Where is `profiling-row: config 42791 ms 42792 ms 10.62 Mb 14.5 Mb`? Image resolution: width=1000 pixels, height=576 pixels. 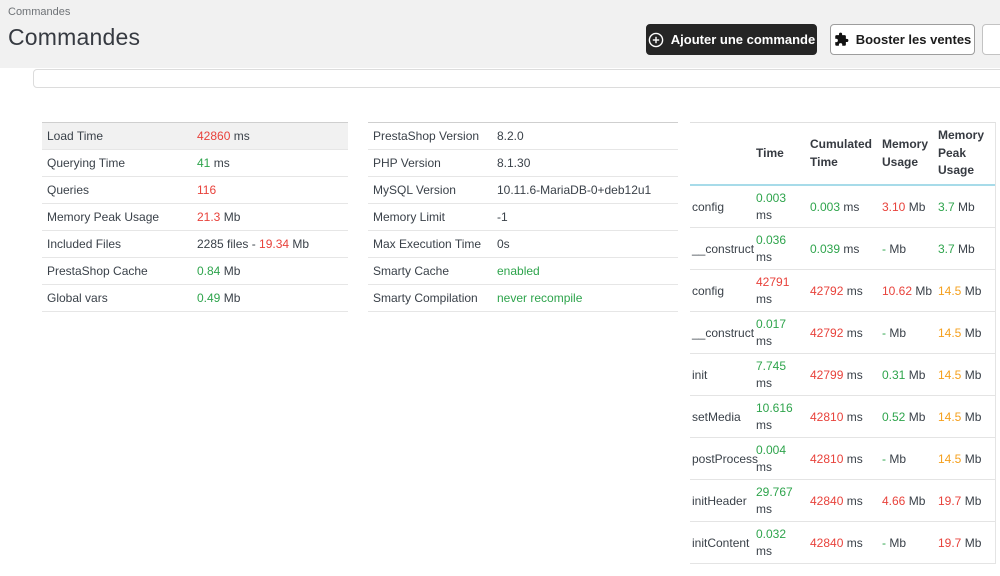
profiling-row: config 42791 ms 42792 ms 10.62 Mb 14.5 Mb is located at coordinates (842, 291).